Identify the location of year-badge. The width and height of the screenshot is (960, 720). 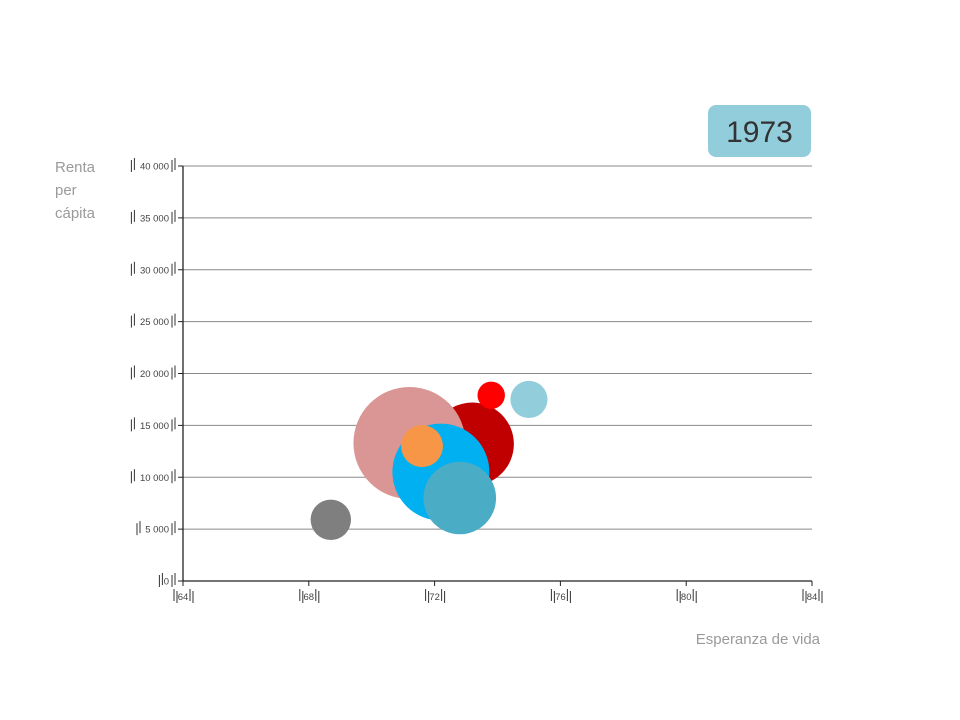
(759, 131).